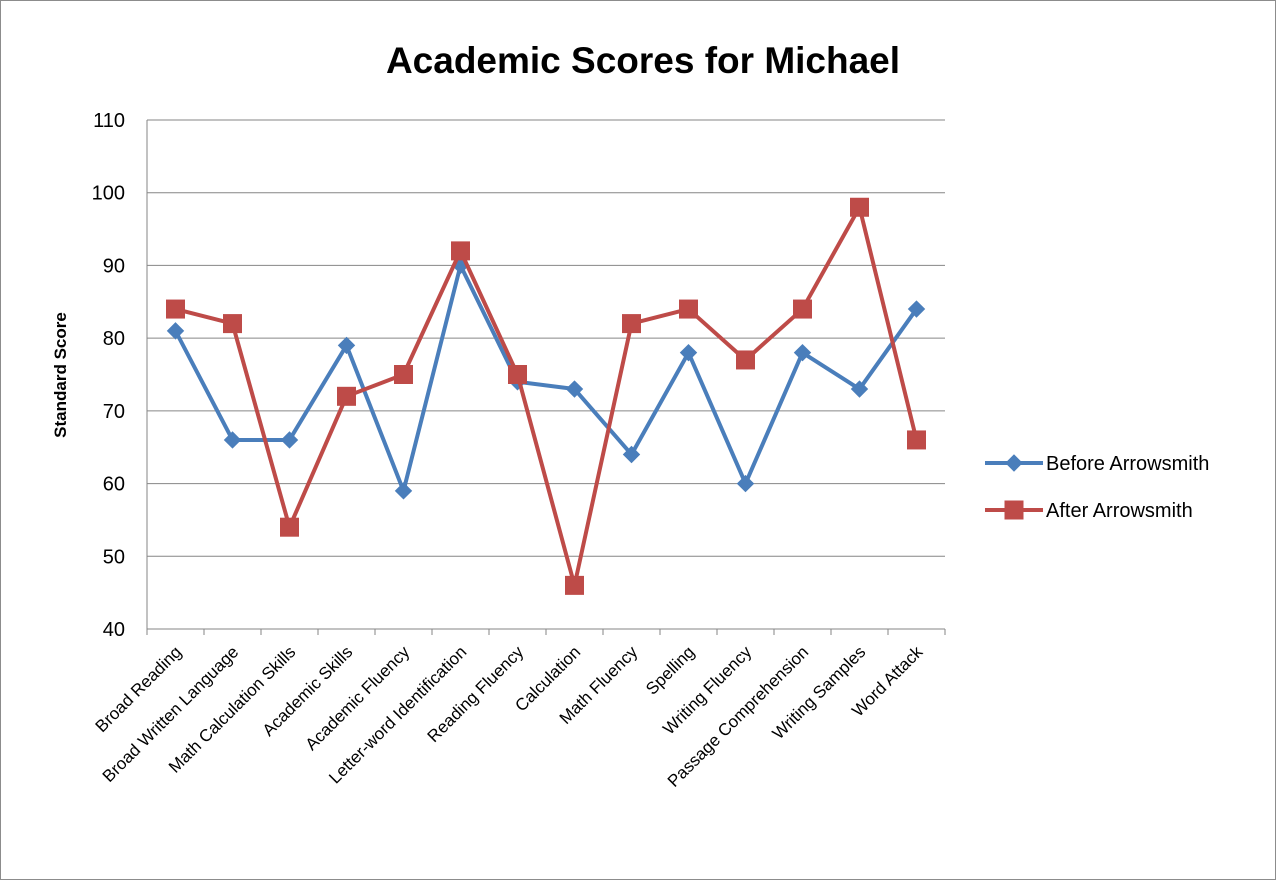 This screenshot has width=1276, height=880. Describe the element at coordinates (1097, 487) in the screenshot. I see `legend: Before Arrowsmith After Arrowsmith` at that location.